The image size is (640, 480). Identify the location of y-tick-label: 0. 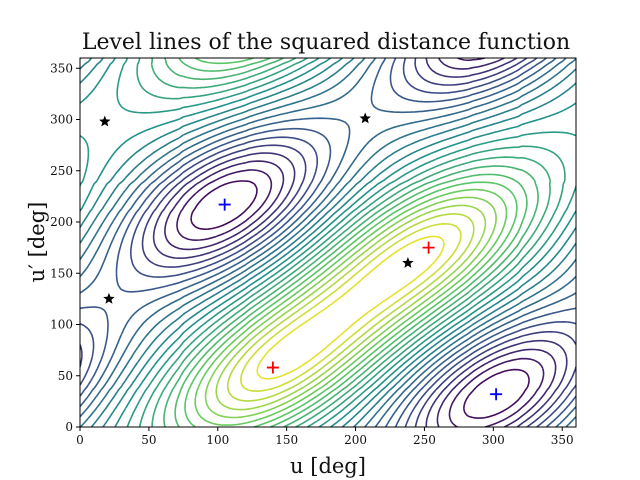
(69, 427).